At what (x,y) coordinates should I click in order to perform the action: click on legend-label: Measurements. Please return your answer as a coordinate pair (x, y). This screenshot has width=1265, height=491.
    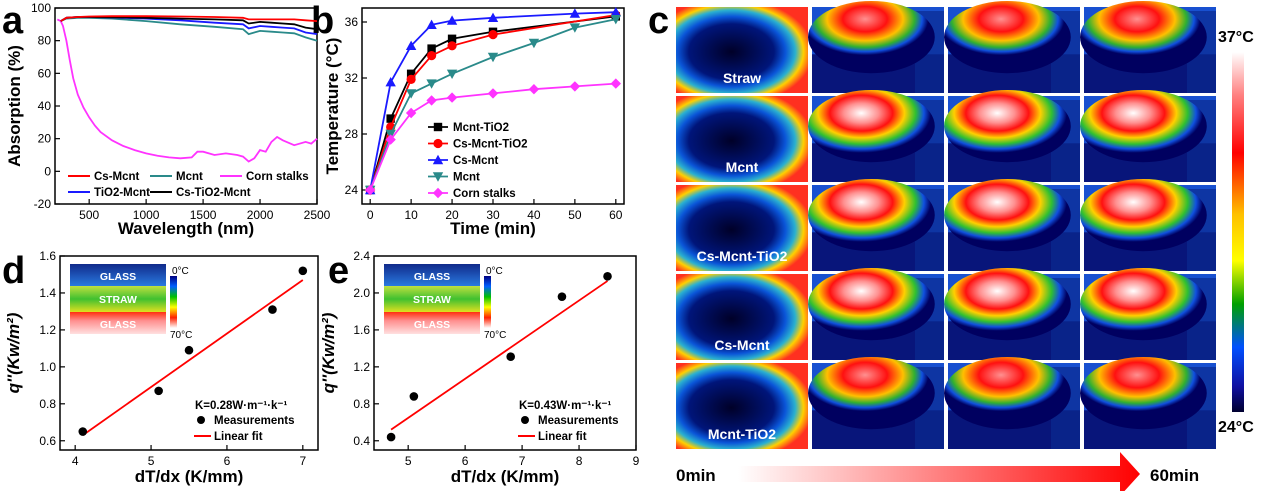
    Looking at the image, I should click on (254, 421).